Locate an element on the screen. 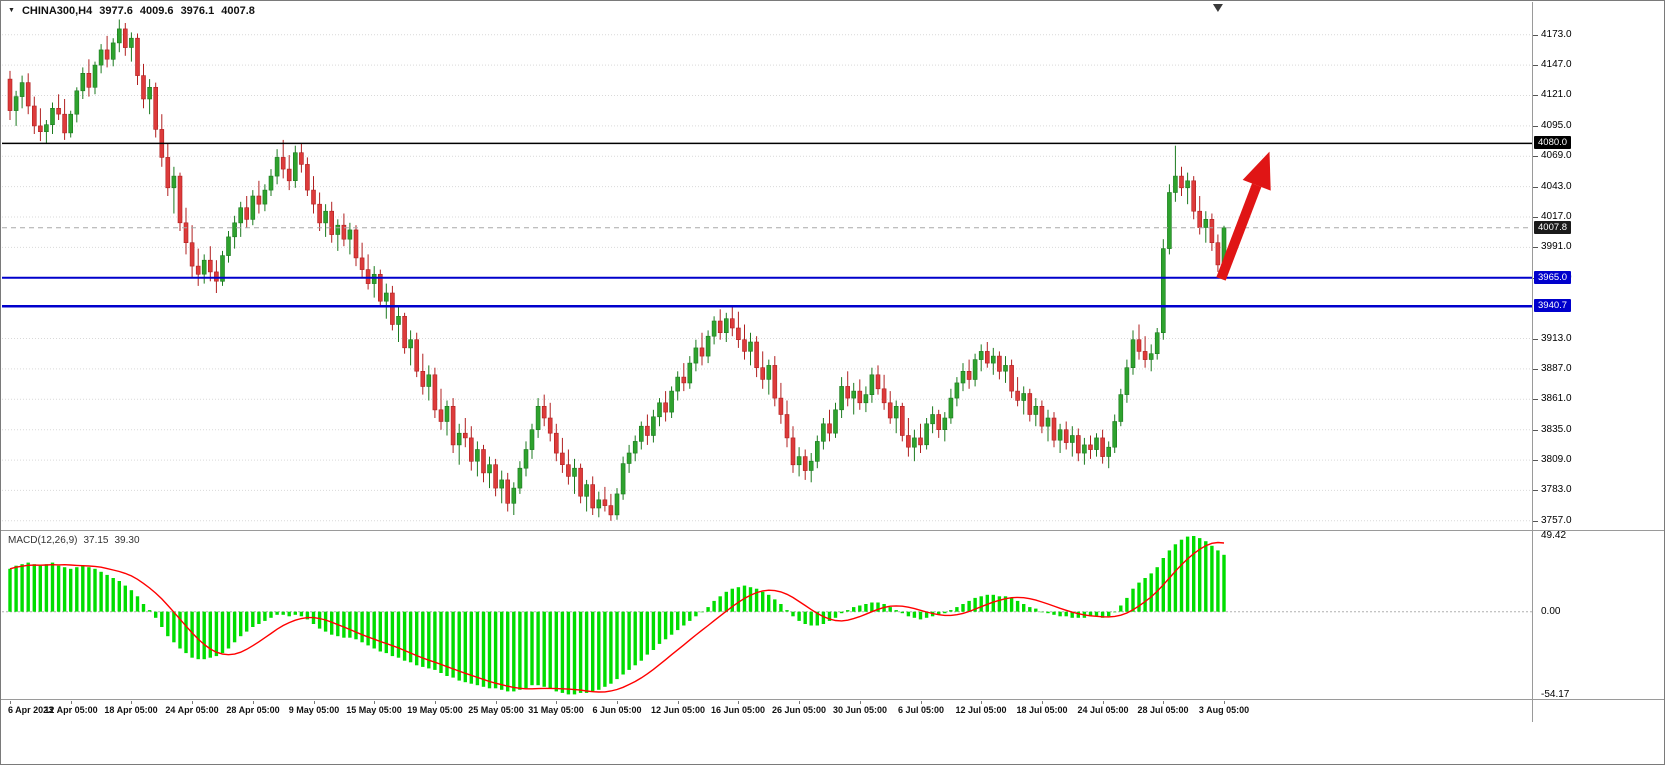  price-tick-label: 4069.0 is located at coordinates (1556, 155).